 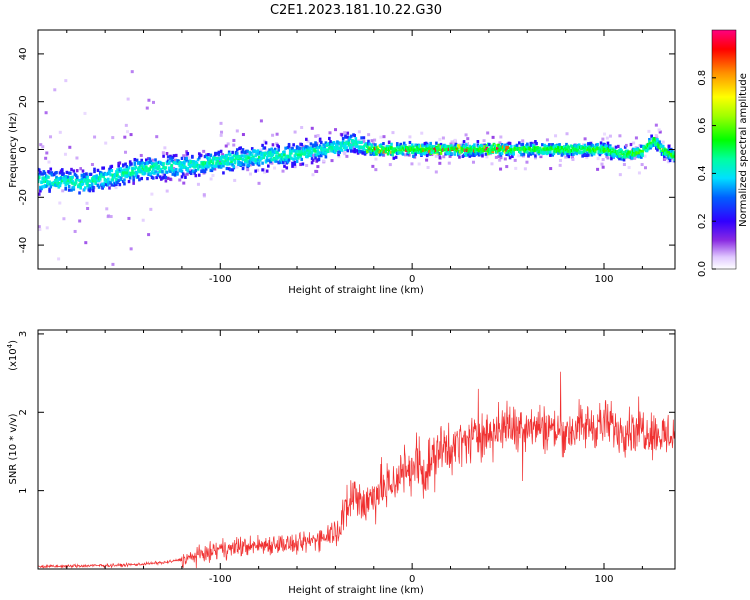 What do you see at coordinates (220, 279) in the screenshot?
I see `spectrogram-xtick-label: -100` at bounding box center [220, 279].